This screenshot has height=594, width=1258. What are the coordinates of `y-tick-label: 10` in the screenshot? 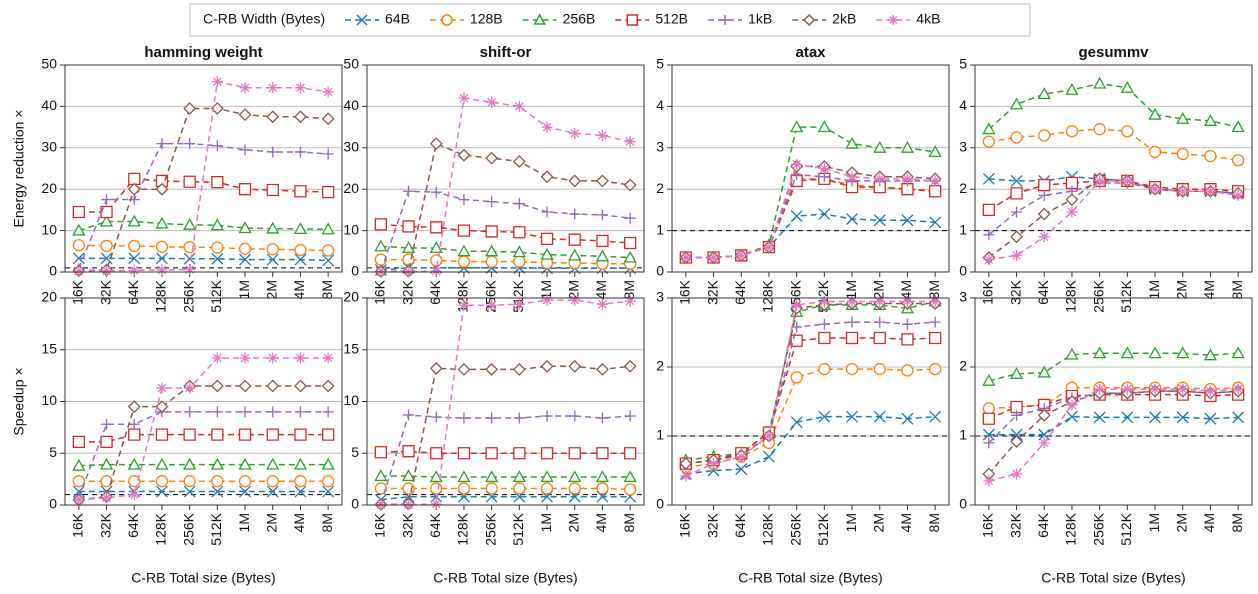 It's located at (49, 400).